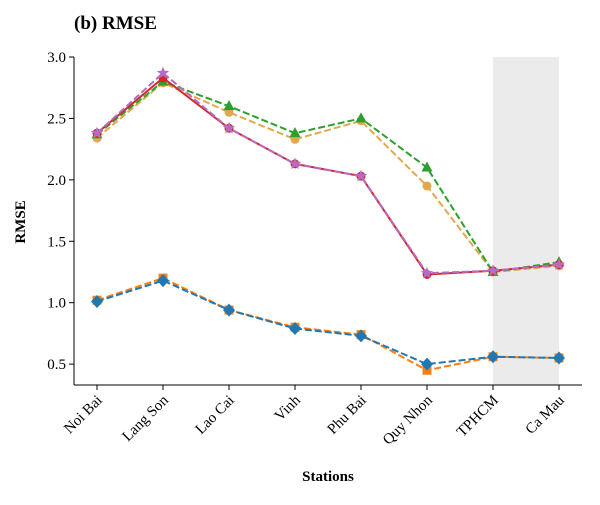 This screenshot has width=600, height=505. Describe the element at coordinates (56, 365) in the screenshot. I see `y-tick-label: 0.5` at that location.